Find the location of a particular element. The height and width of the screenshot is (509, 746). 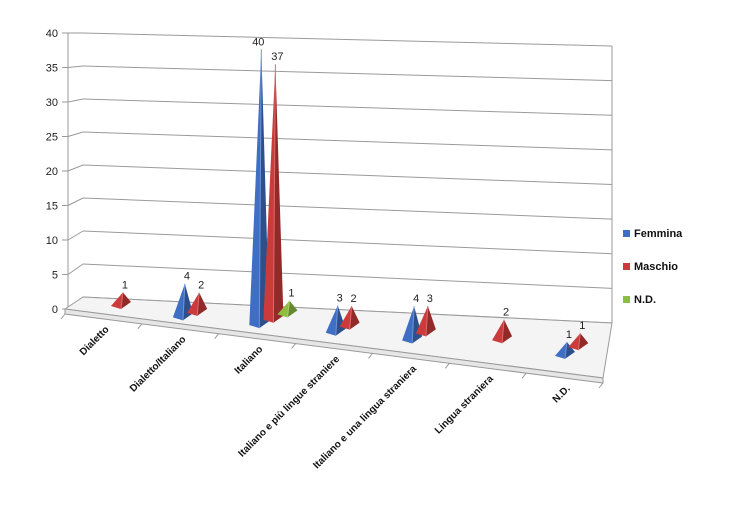

data-label: 37 is located at coordinates (277, 57).